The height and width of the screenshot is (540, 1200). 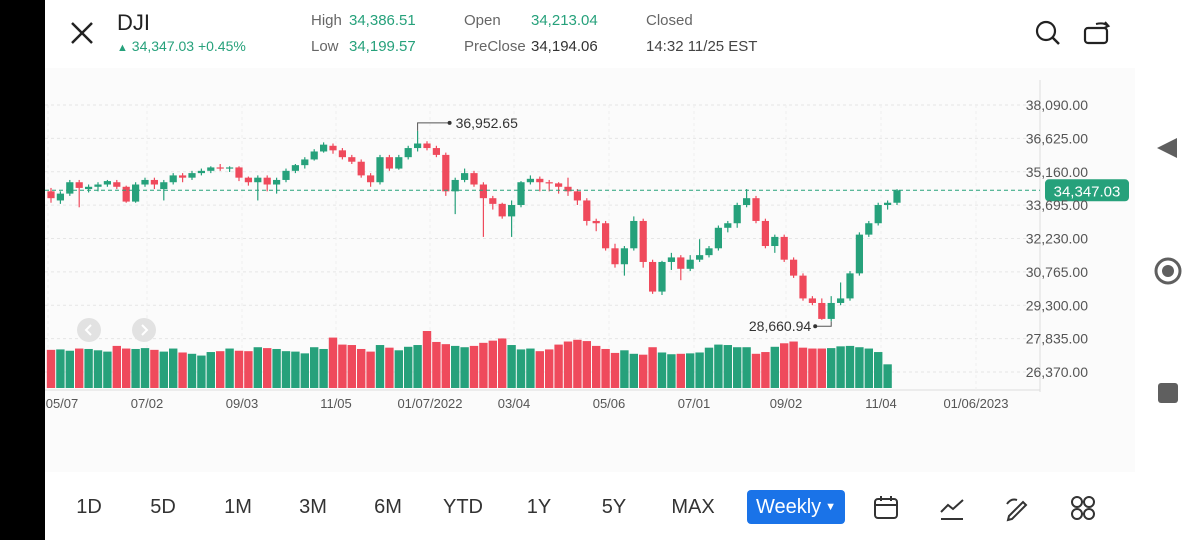 I want to click on low-annotation-label: 28,660.94, so click(x=780, y=326).